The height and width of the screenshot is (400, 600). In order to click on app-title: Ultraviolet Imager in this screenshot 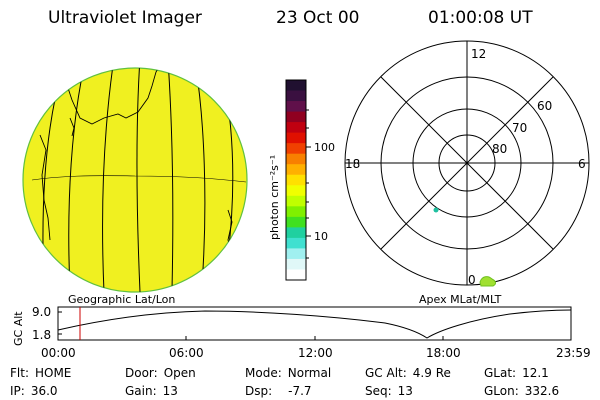, I will do `click(125, 18)`.